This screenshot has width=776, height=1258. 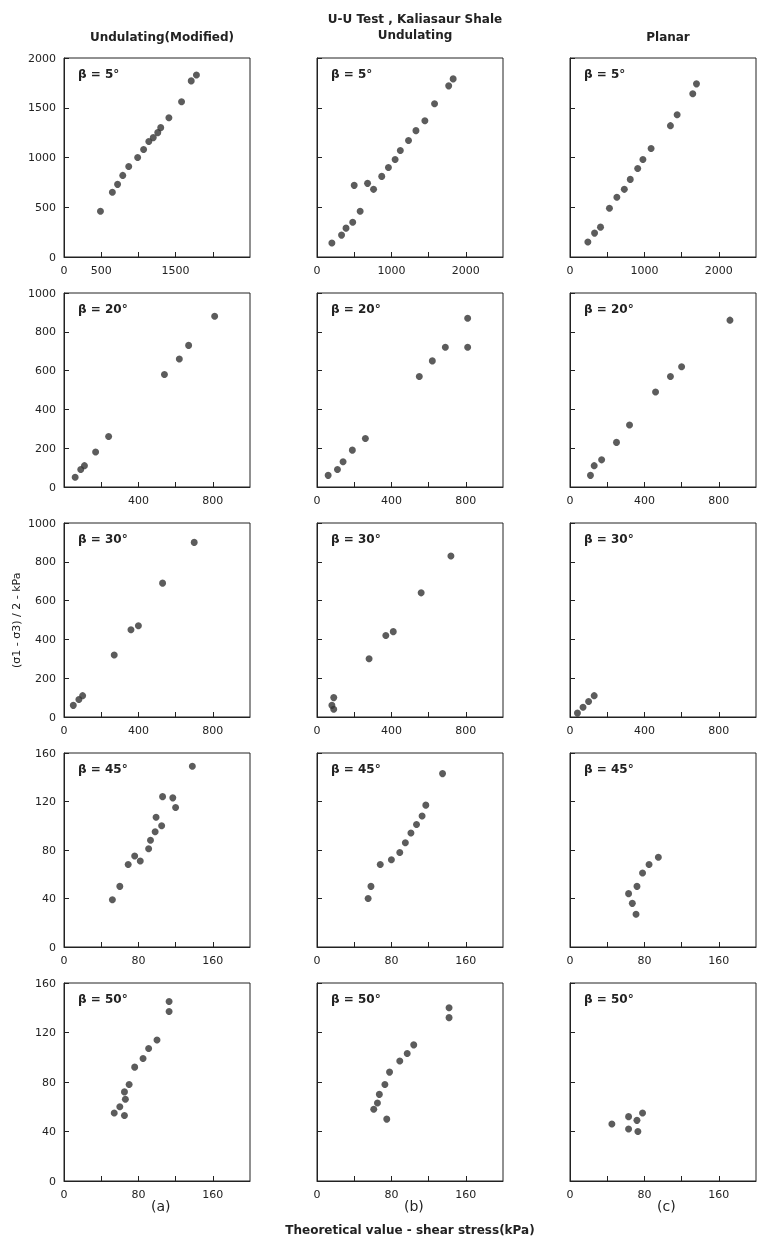 What do you see at coordinates (161, 1206) in the screenshot?
I see `text: (a)` at bounding box center [161, 1206].